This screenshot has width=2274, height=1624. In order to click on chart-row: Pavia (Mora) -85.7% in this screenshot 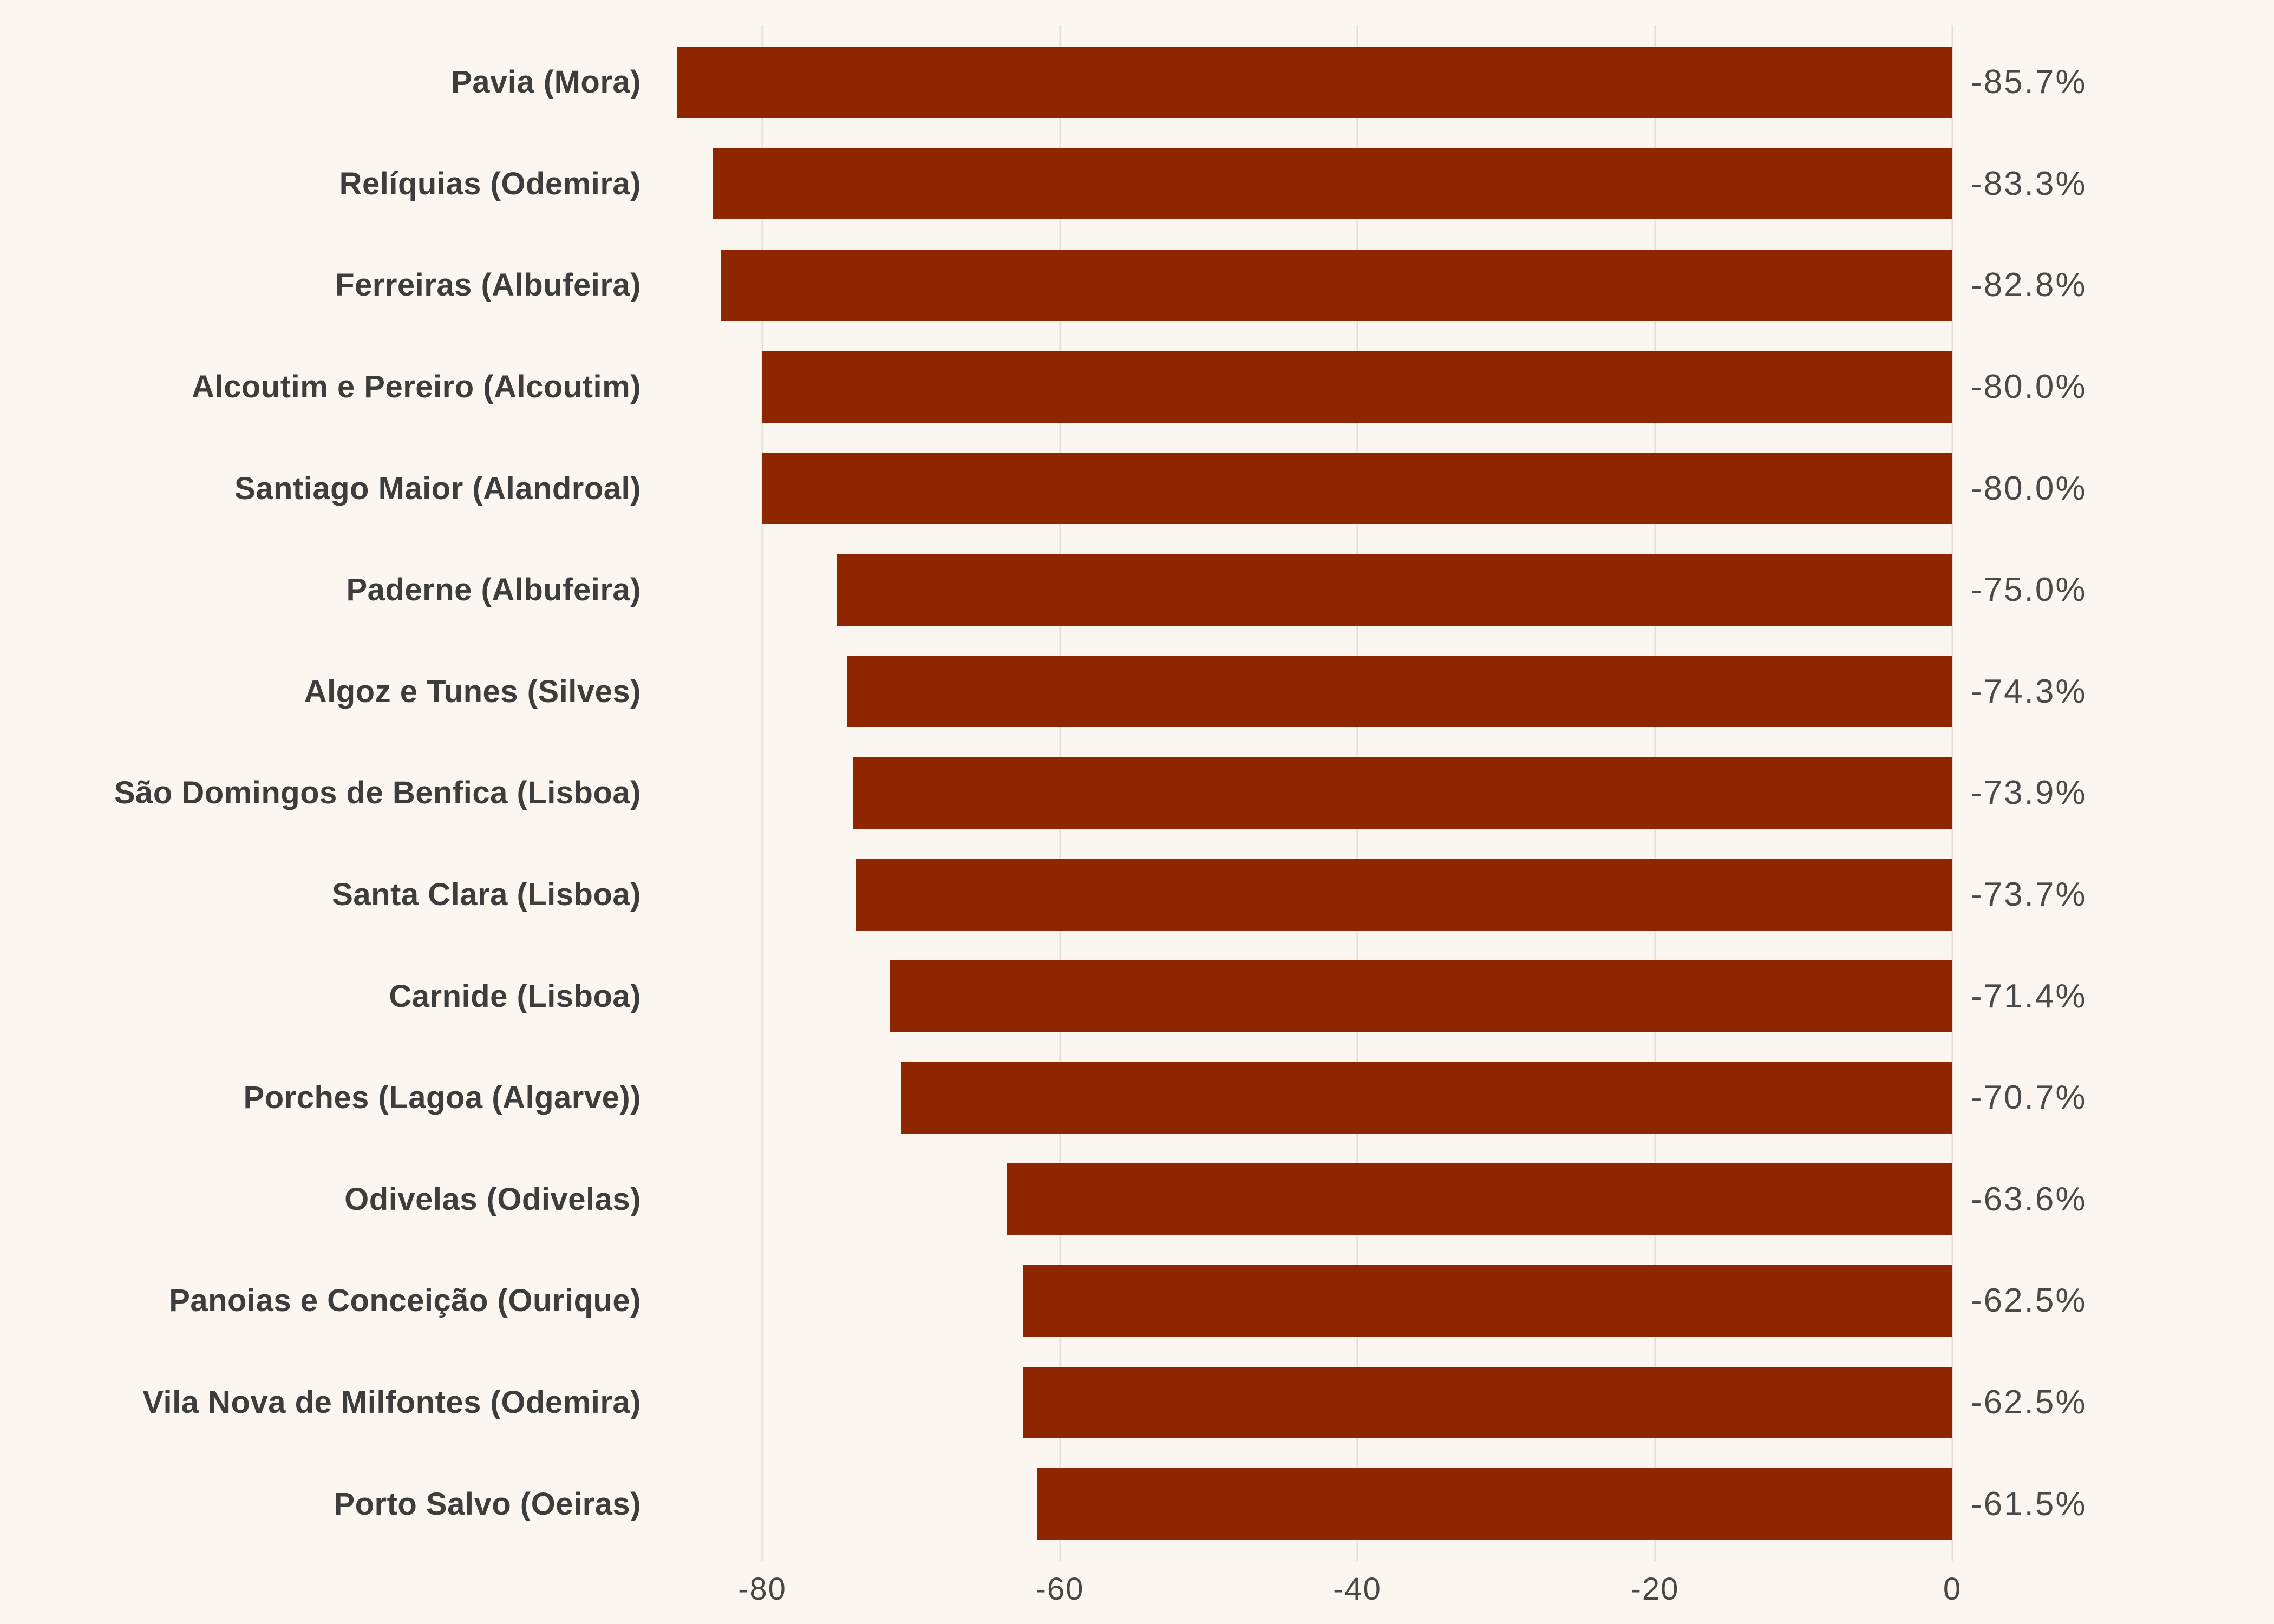, I will do `click(1137, 82)`.